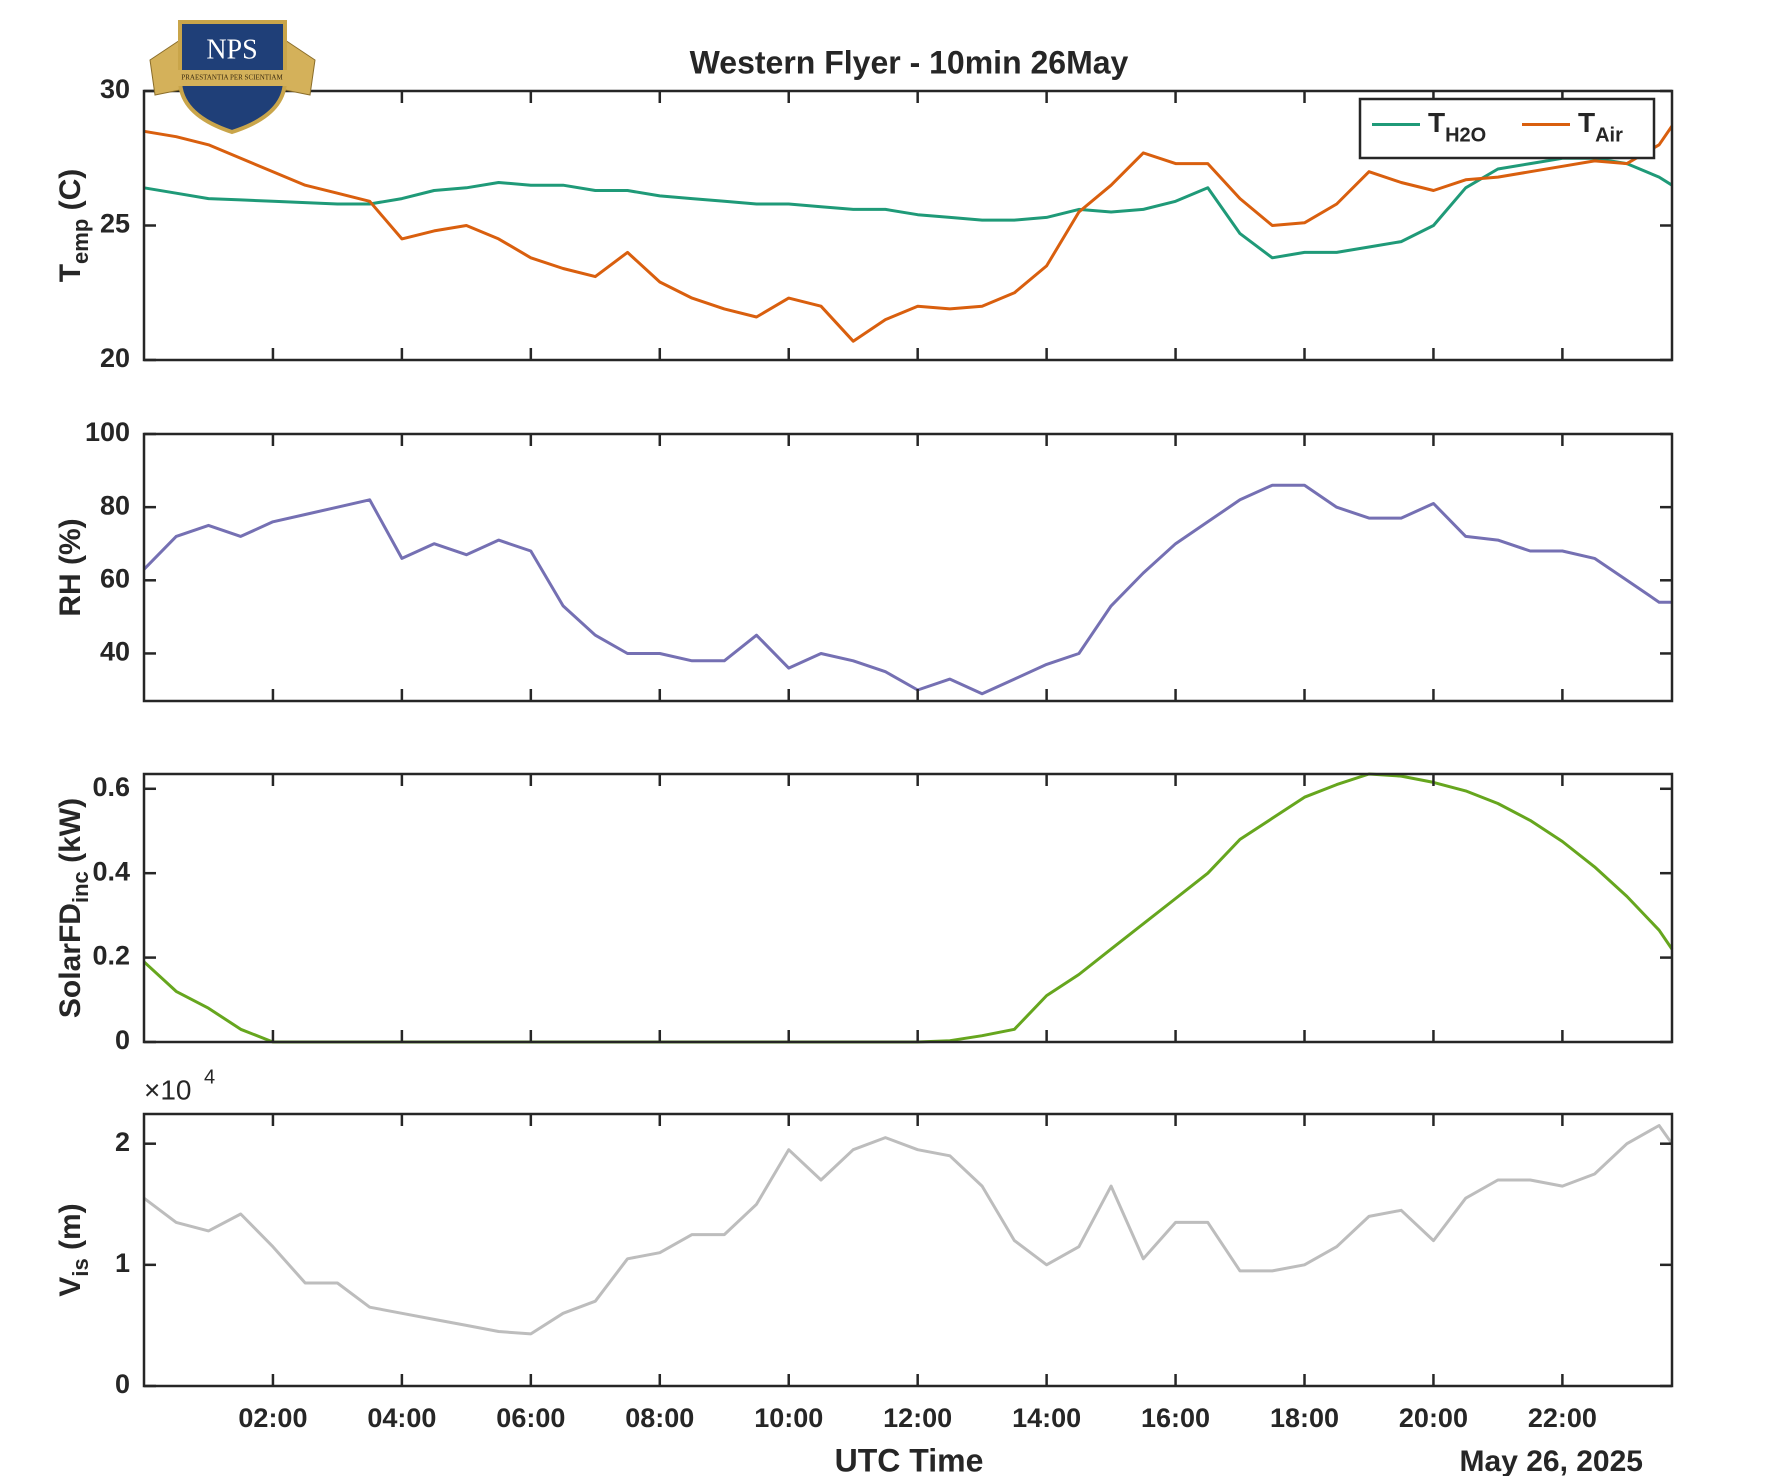 The height and width of the screenshot is (1476, 1772). What do you see at coordinates (115, 652) in the screenshot?
I see `y-tick-label: 40` at bounding box center [115, 652].